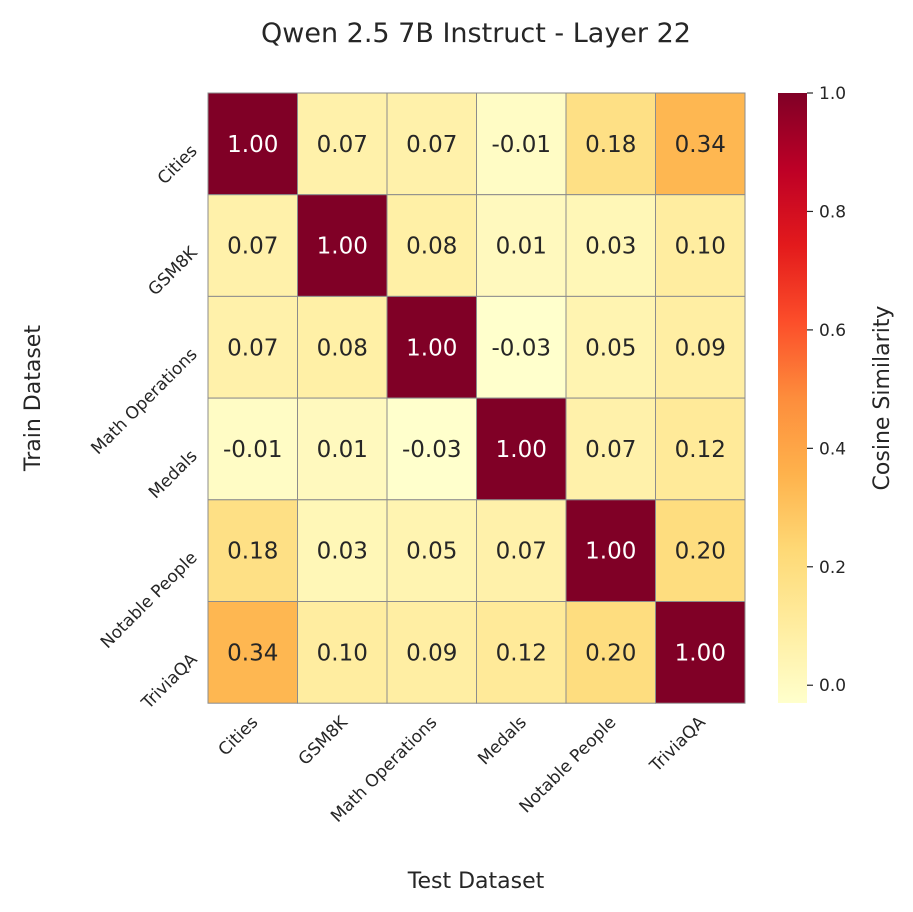 This screenshot has width=913, height=912. Describe the element at coordinates (678, 744) in the screenshot. I see `x-tick-label: TriviaQA` at that location.